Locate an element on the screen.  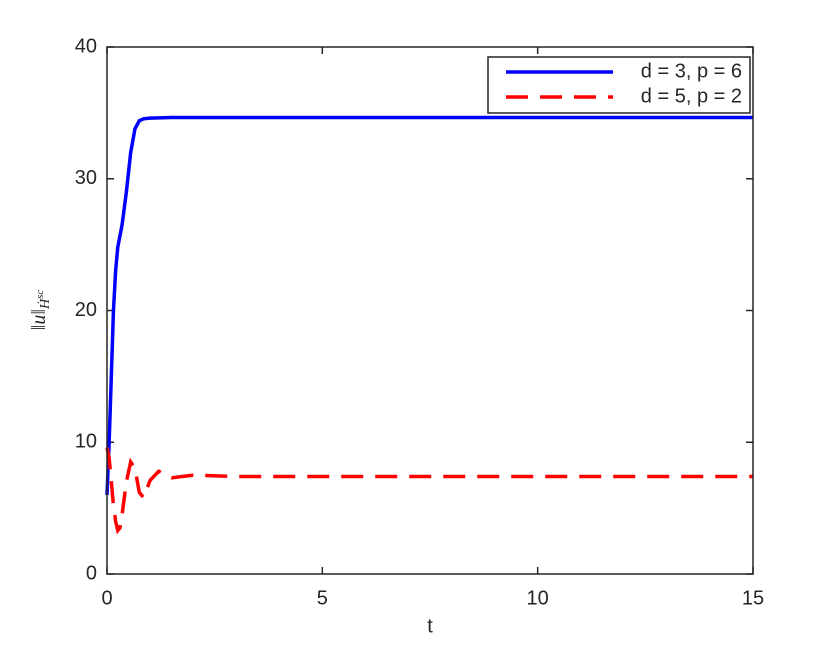
y-tick-label: 0 is located at coordinates (91, 573).